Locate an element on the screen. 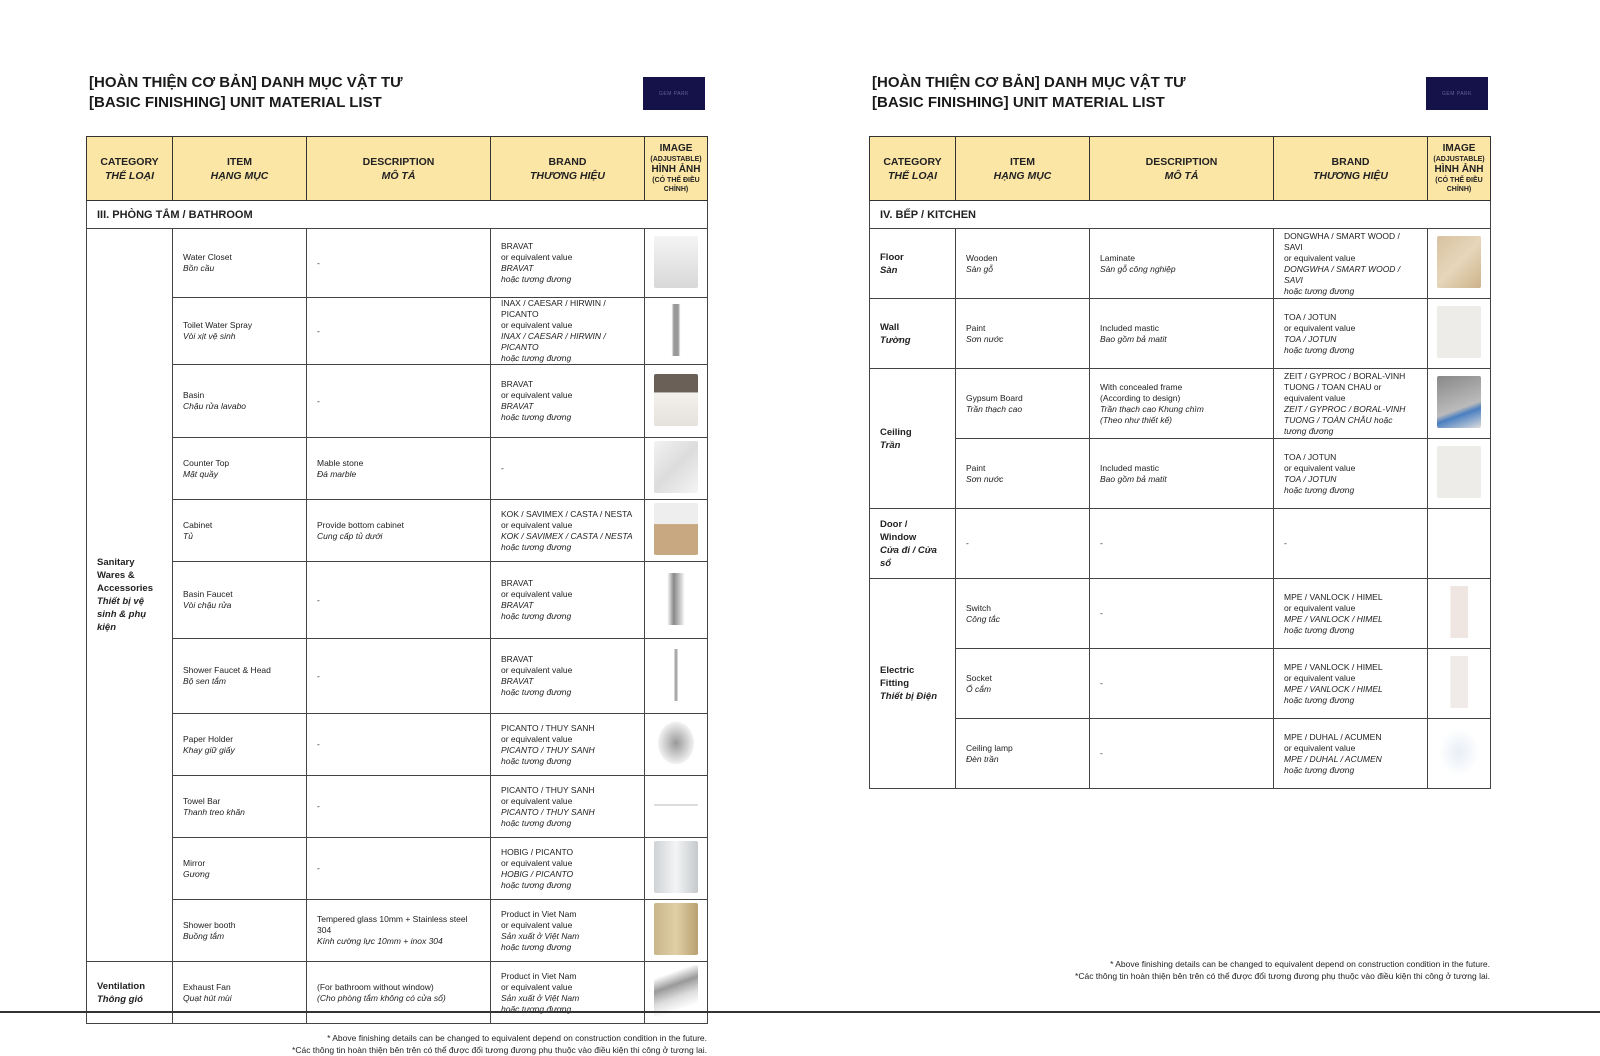  shower-booth-image is located at coordinates (676, 929).